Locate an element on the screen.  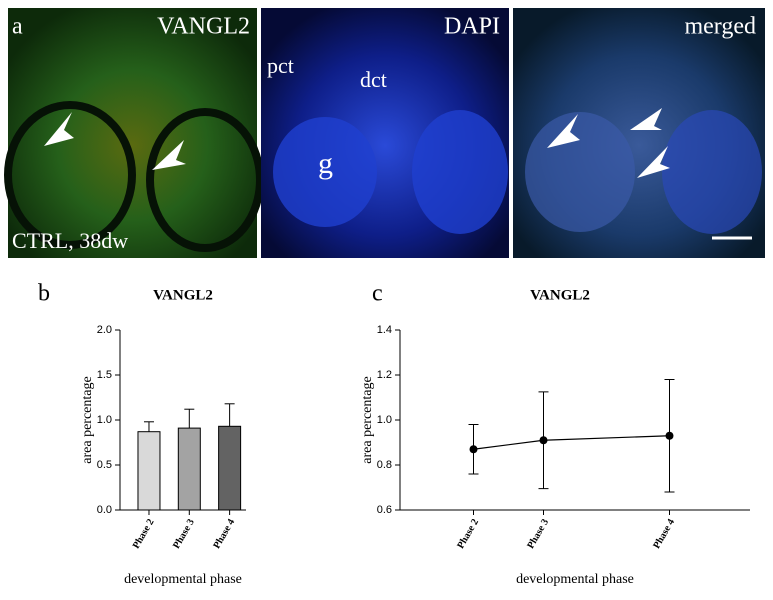
vangl2-image is located at coordinates (132, 133).